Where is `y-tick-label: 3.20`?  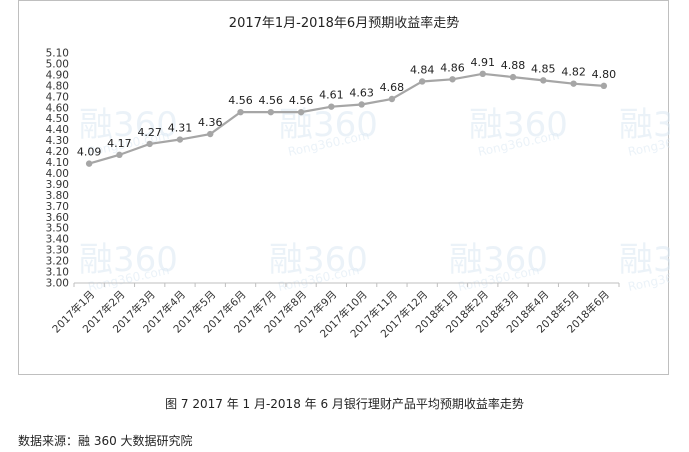 y-tick-label: 3.20 is located at coordinates (57, 262).